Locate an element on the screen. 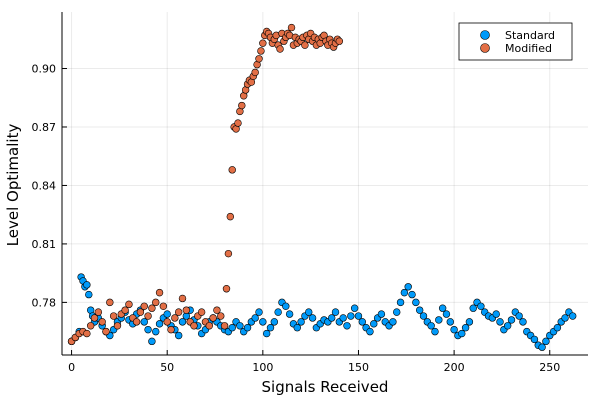 This screenshot has width=600, height=400. y-tick-label: 0.90 is located at coordinates (44, 69).